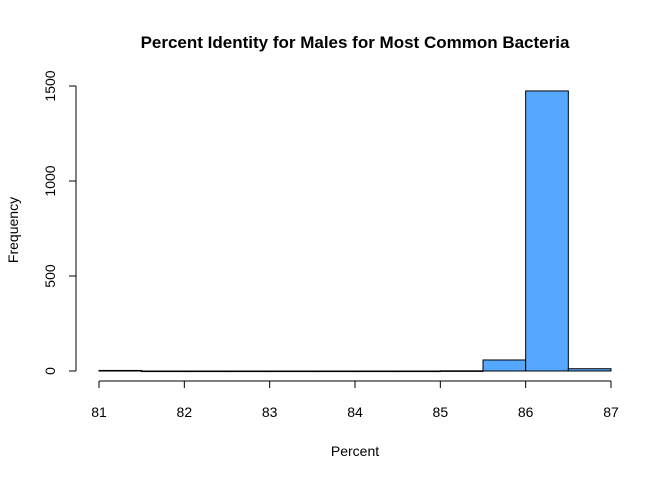 Image resolution: width=672 pixels, height=480 pixels. What do you see at coordinates (99, 412) in the screenshot?
I see `x-tick-label: 81` at bounding box center [99, 412].